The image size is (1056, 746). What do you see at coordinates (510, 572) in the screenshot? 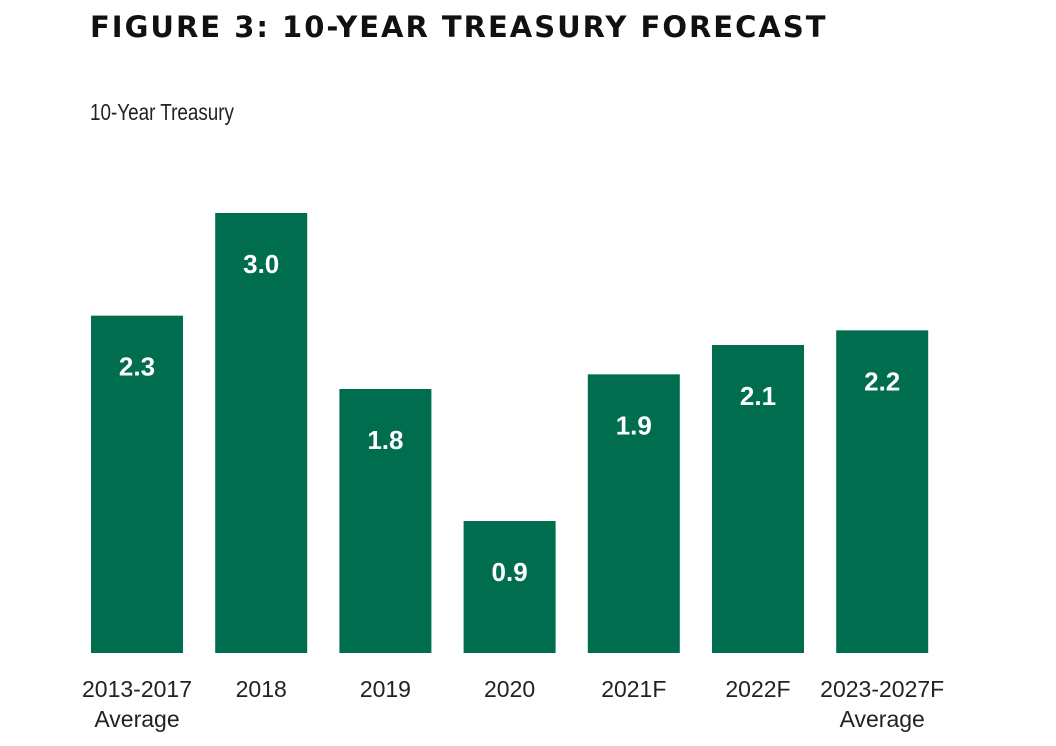
I see `data-label-3: 0.9` at bounding box center [510, 572].